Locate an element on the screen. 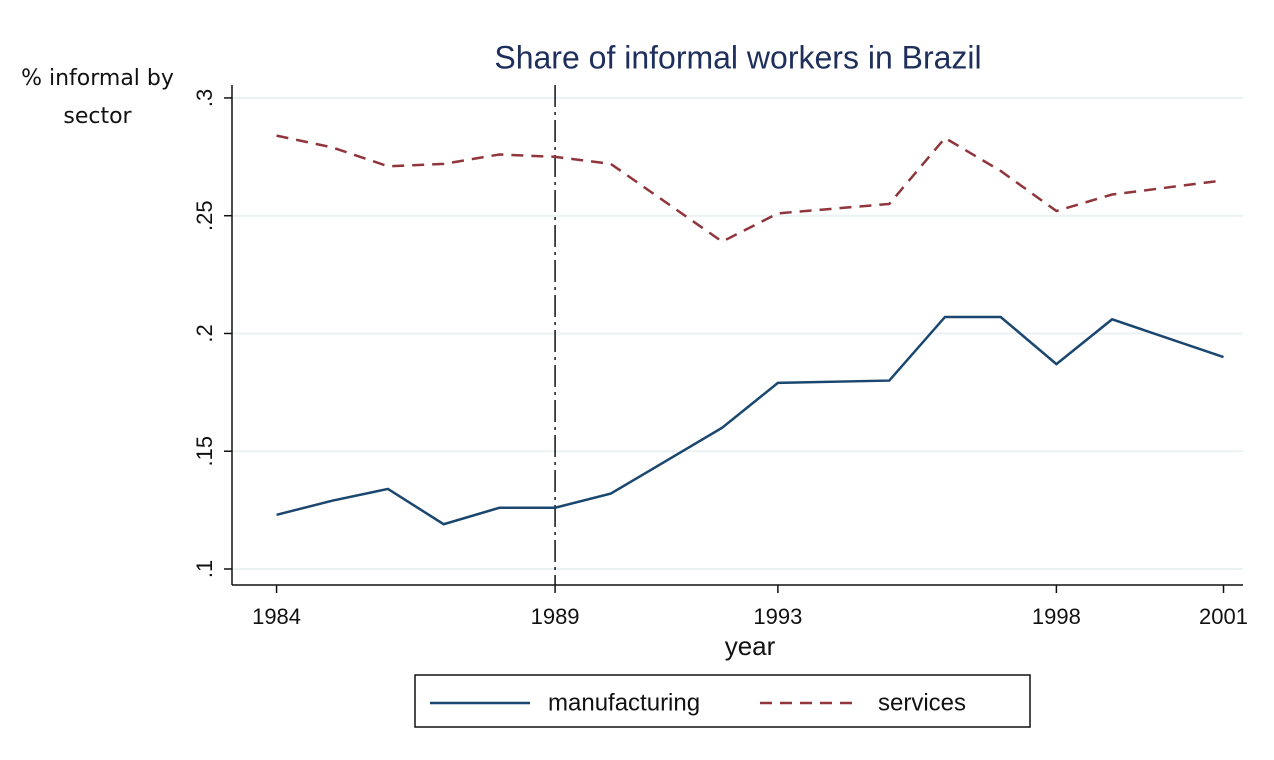  y-axis-label: % informal by sector is located at coordinates (97, 97).